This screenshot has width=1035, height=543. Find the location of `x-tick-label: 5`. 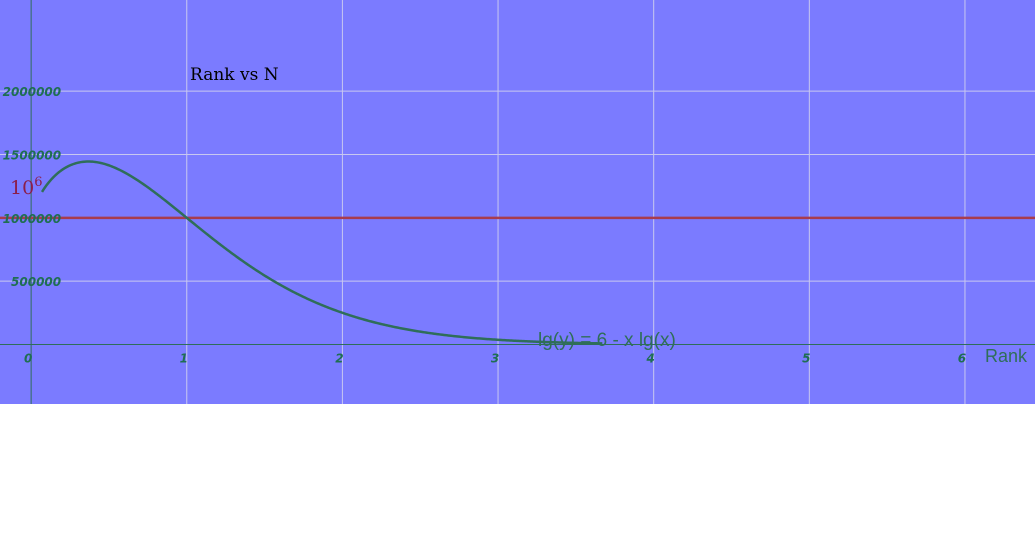

x-tick-label: 5 is located at coordinates (806, 358).